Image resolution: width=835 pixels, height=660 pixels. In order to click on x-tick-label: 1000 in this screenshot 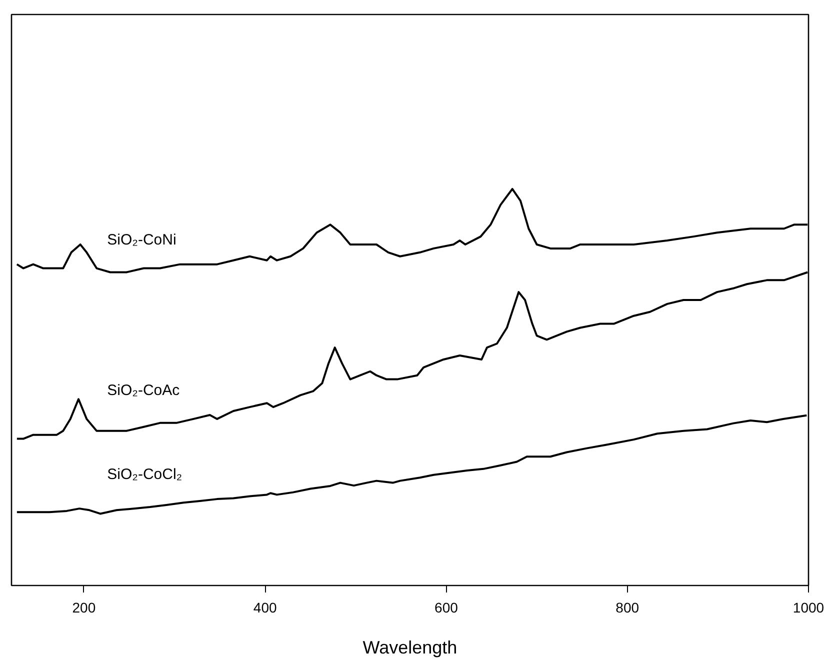, I will do `click(808, 608)`.